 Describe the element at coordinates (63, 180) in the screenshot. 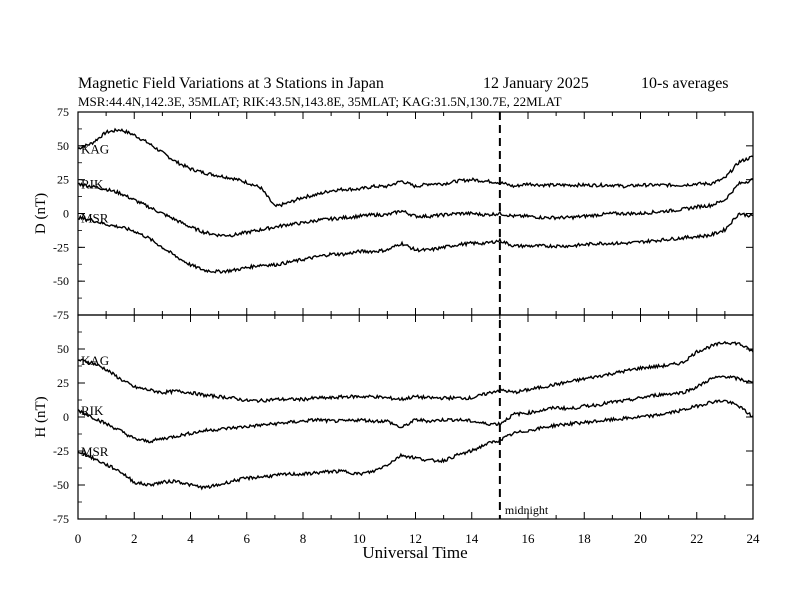

I see `y-tick-label-d: 25` at that location.